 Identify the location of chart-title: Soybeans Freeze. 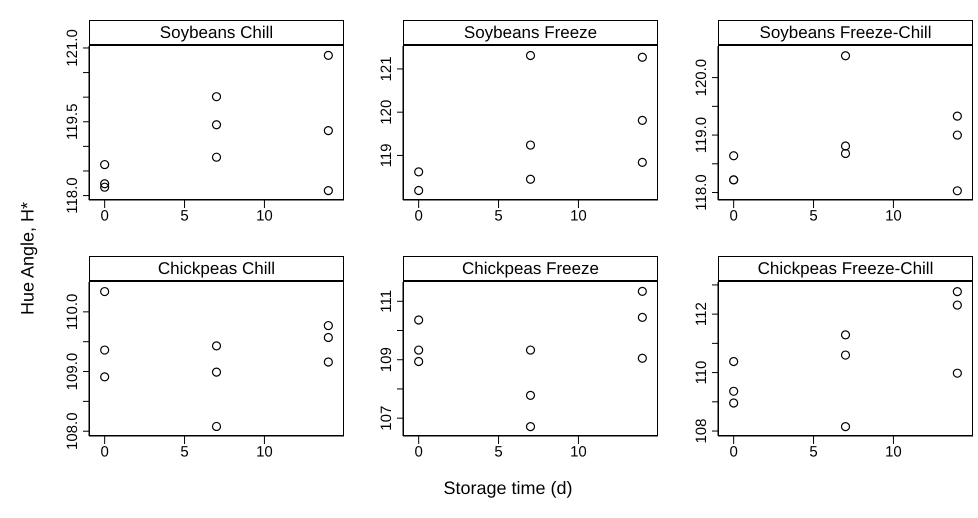
(530, 32).